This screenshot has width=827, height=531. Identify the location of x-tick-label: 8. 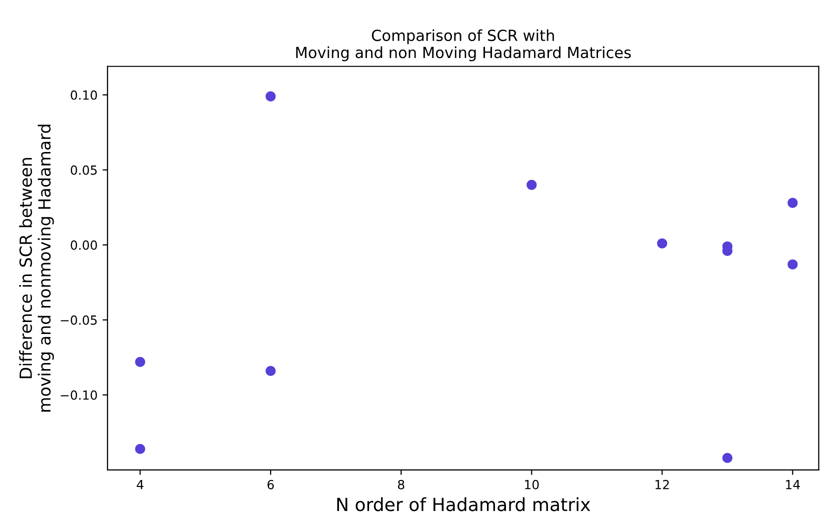
(401, 485).